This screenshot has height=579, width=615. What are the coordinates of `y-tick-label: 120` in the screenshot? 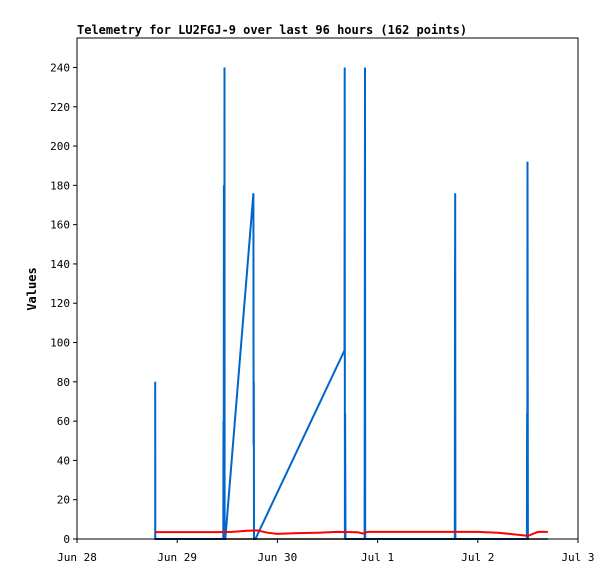 It's located at (60, 303).